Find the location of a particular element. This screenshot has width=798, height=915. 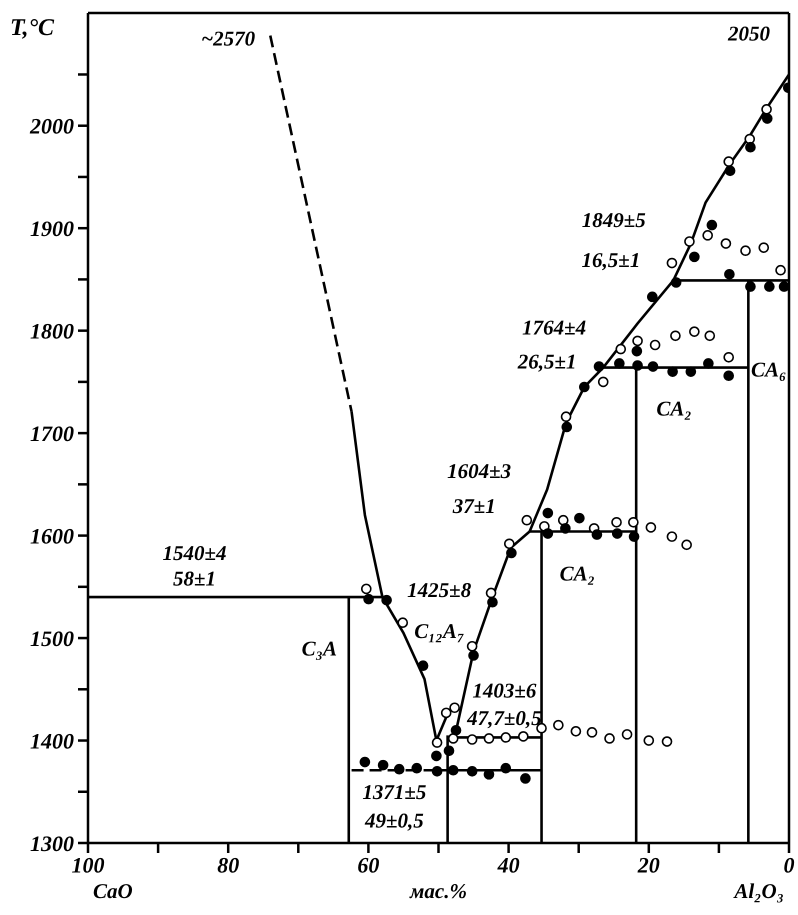

x-tick-label: 20 is located at coordinates (648, 865).